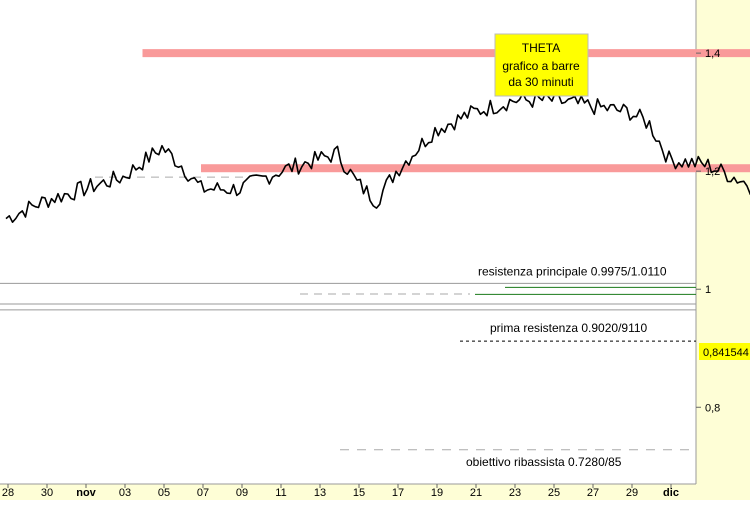 The width and height of the screenshot is (750, 505). Describe the element at coordinates (540, 82) in the screenshot. I see `chart-subtitle-line-2: da 30 minuti` at that location.